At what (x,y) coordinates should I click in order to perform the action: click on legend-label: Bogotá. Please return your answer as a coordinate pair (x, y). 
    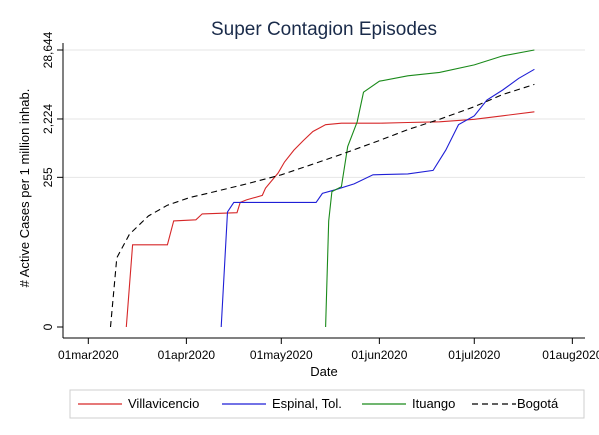
    Looking at the image, I should click on (538, 403).